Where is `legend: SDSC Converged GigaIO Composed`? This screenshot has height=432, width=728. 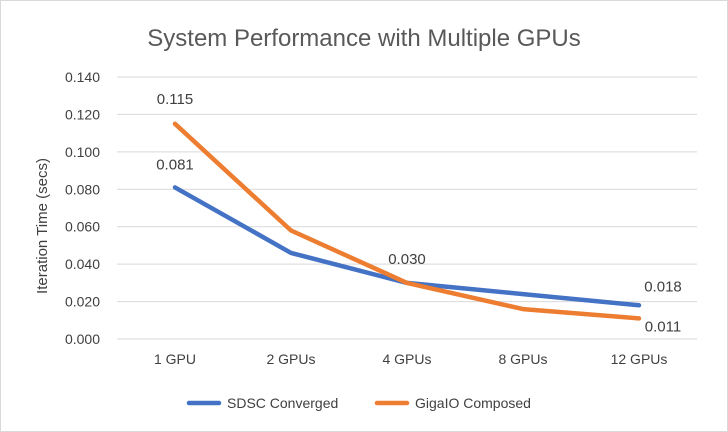
legend: SDSC Converged GigaIO Composed is located at coordinates (358, 403).